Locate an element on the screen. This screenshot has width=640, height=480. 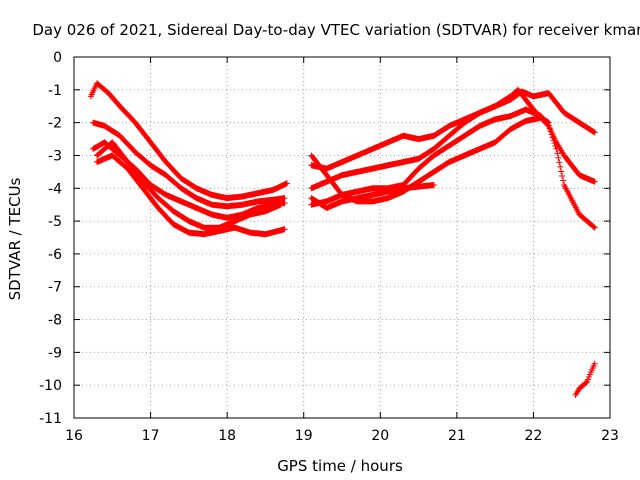
x-tick-label: 21 is located at coordinates (457, 436).